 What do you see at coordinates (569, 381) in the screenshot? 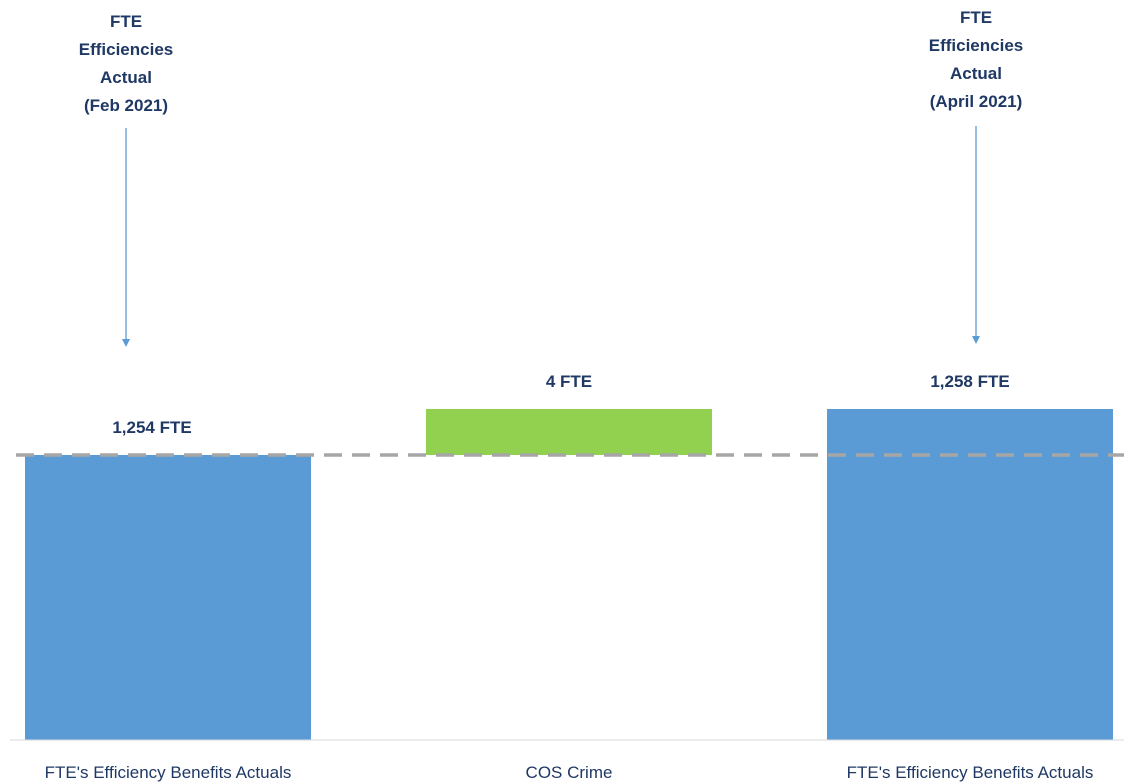
I see `data-label: 4 FTE` at bounding box center [569, 381].